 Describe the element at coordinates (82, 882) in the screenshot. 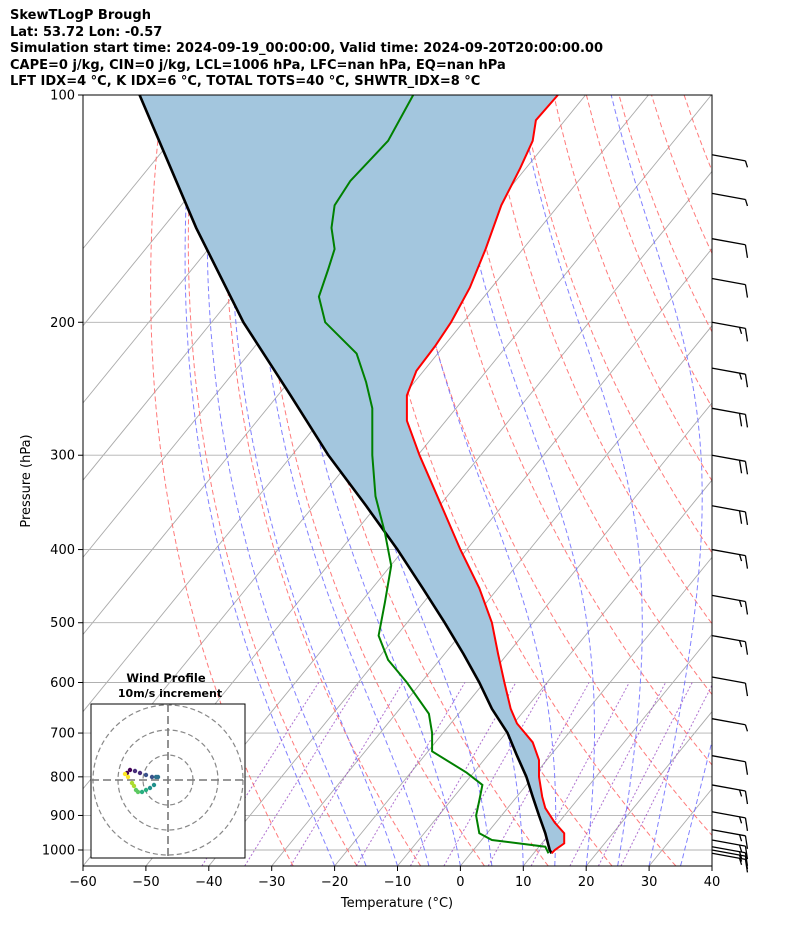

I see `x-tick-label: −60` at that location.